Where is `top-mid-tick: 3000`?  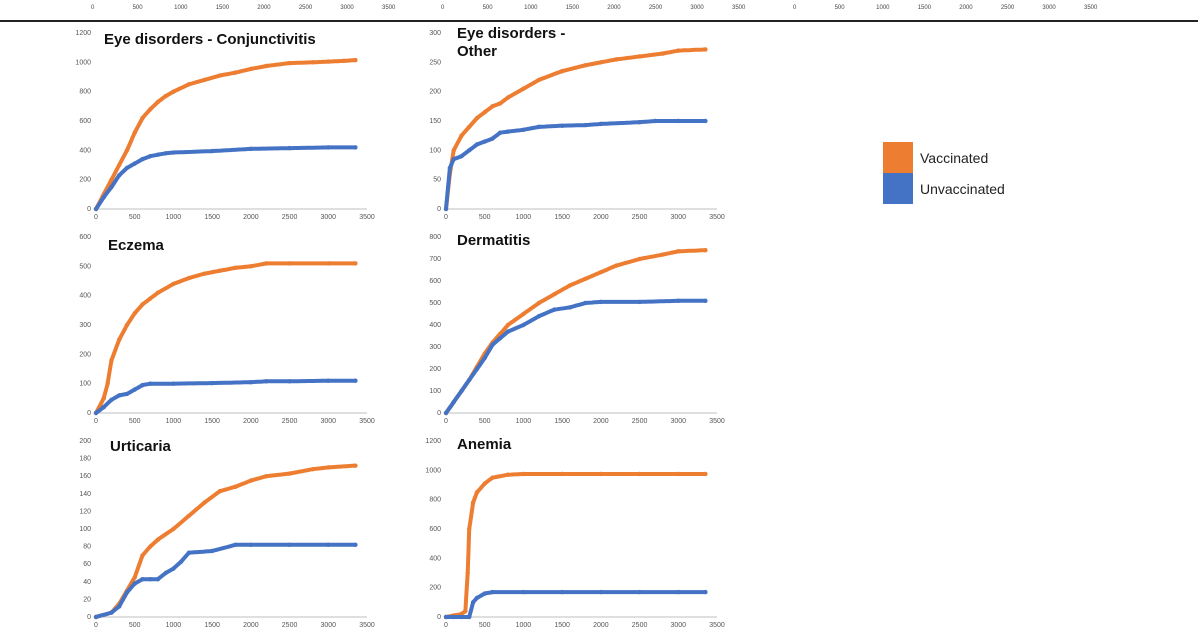
top-mid-tick: 3000 is located at coordinates (697, 8).